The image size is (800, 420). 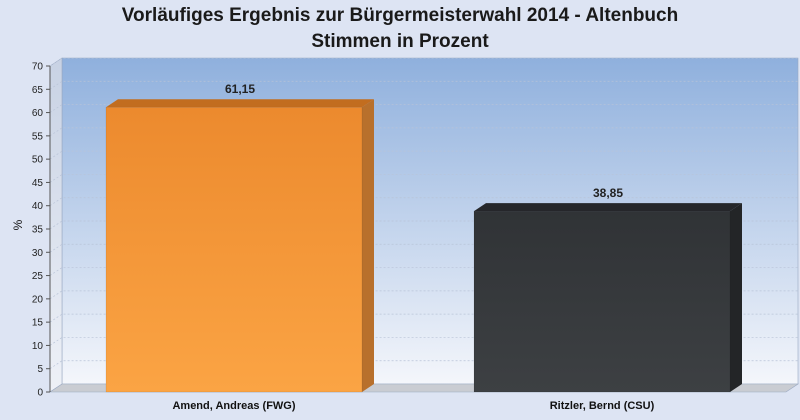 I want to click on y-tick-label: 10, so click(x=38, y=346).